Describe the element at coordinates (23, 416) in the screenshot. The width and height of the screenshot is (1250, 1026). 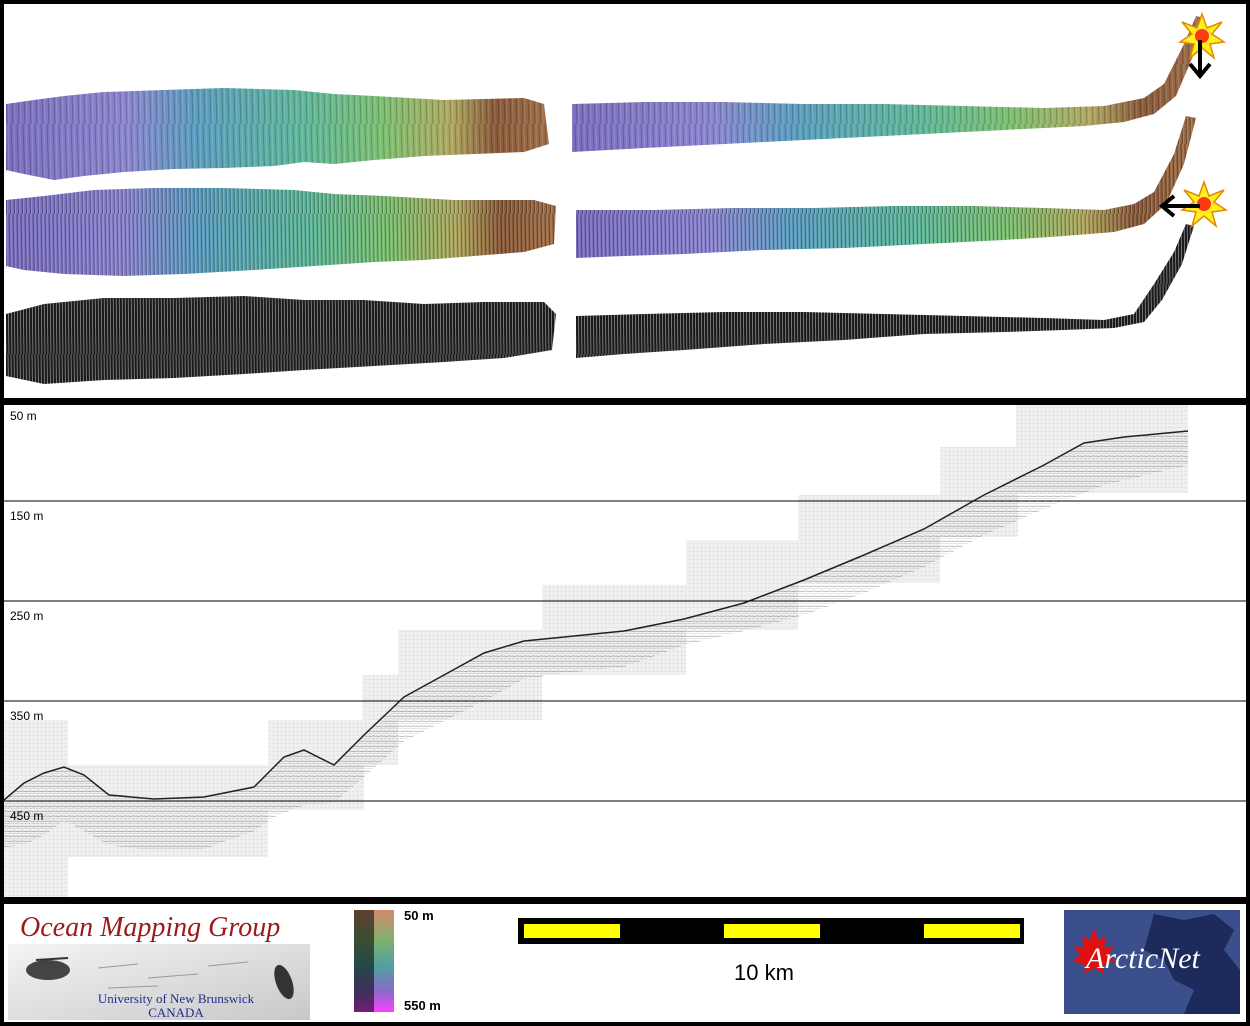
I see `depth-label-50: 50 m` at that location.